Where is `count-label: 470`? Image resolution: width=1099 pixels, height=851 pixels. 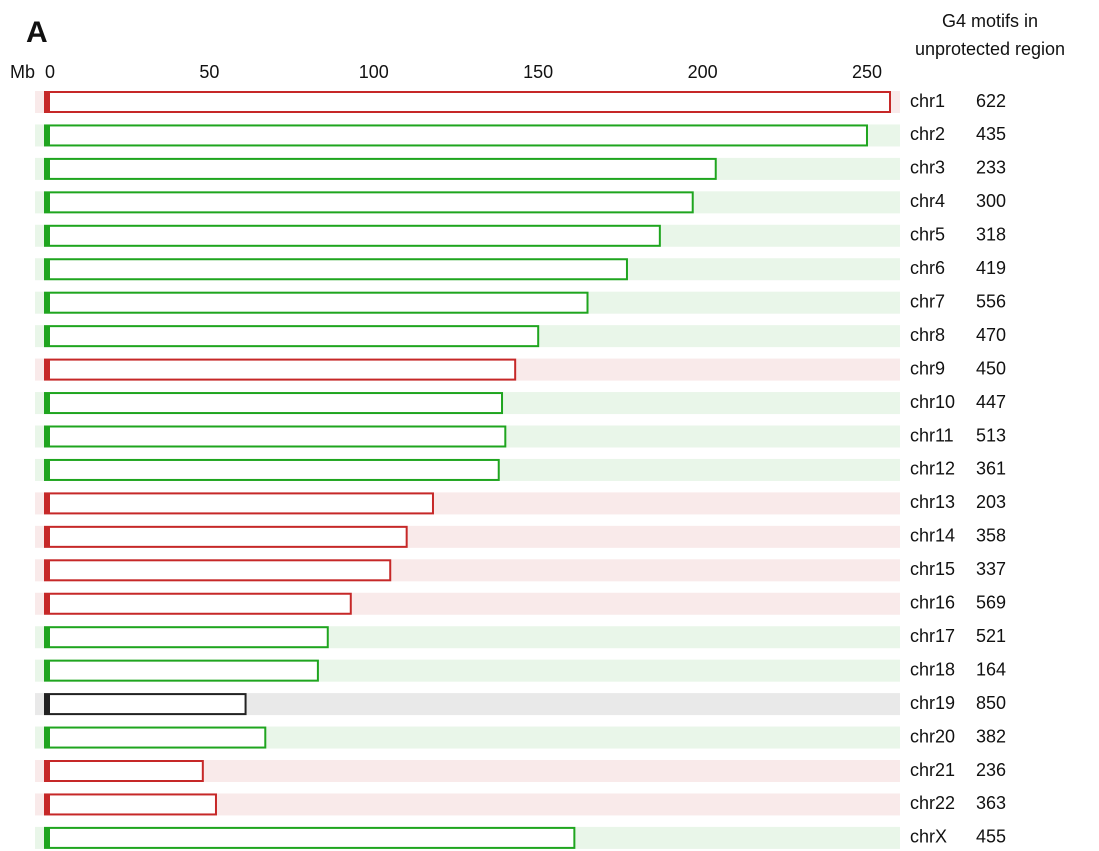
count-label: 470 is located at coordinates (991, 335).